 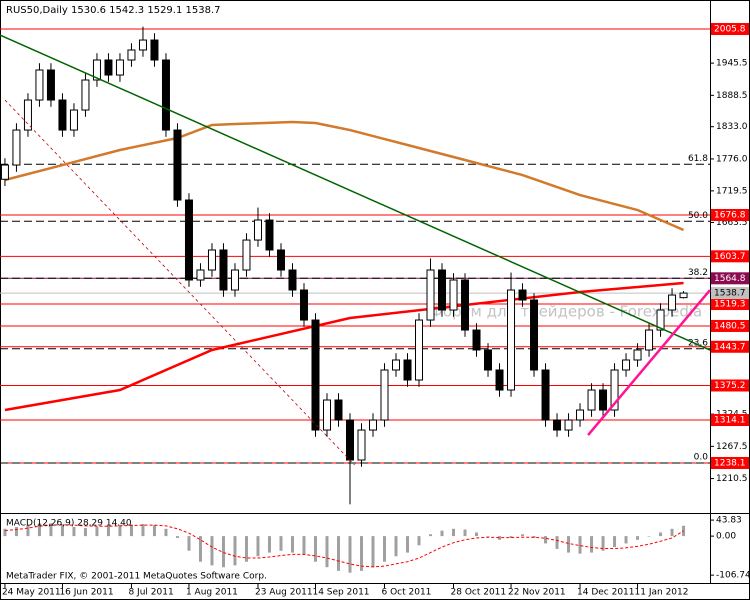 I want to click on x-tick-label: 28 Oct 2011, so click(x=479, y=593).